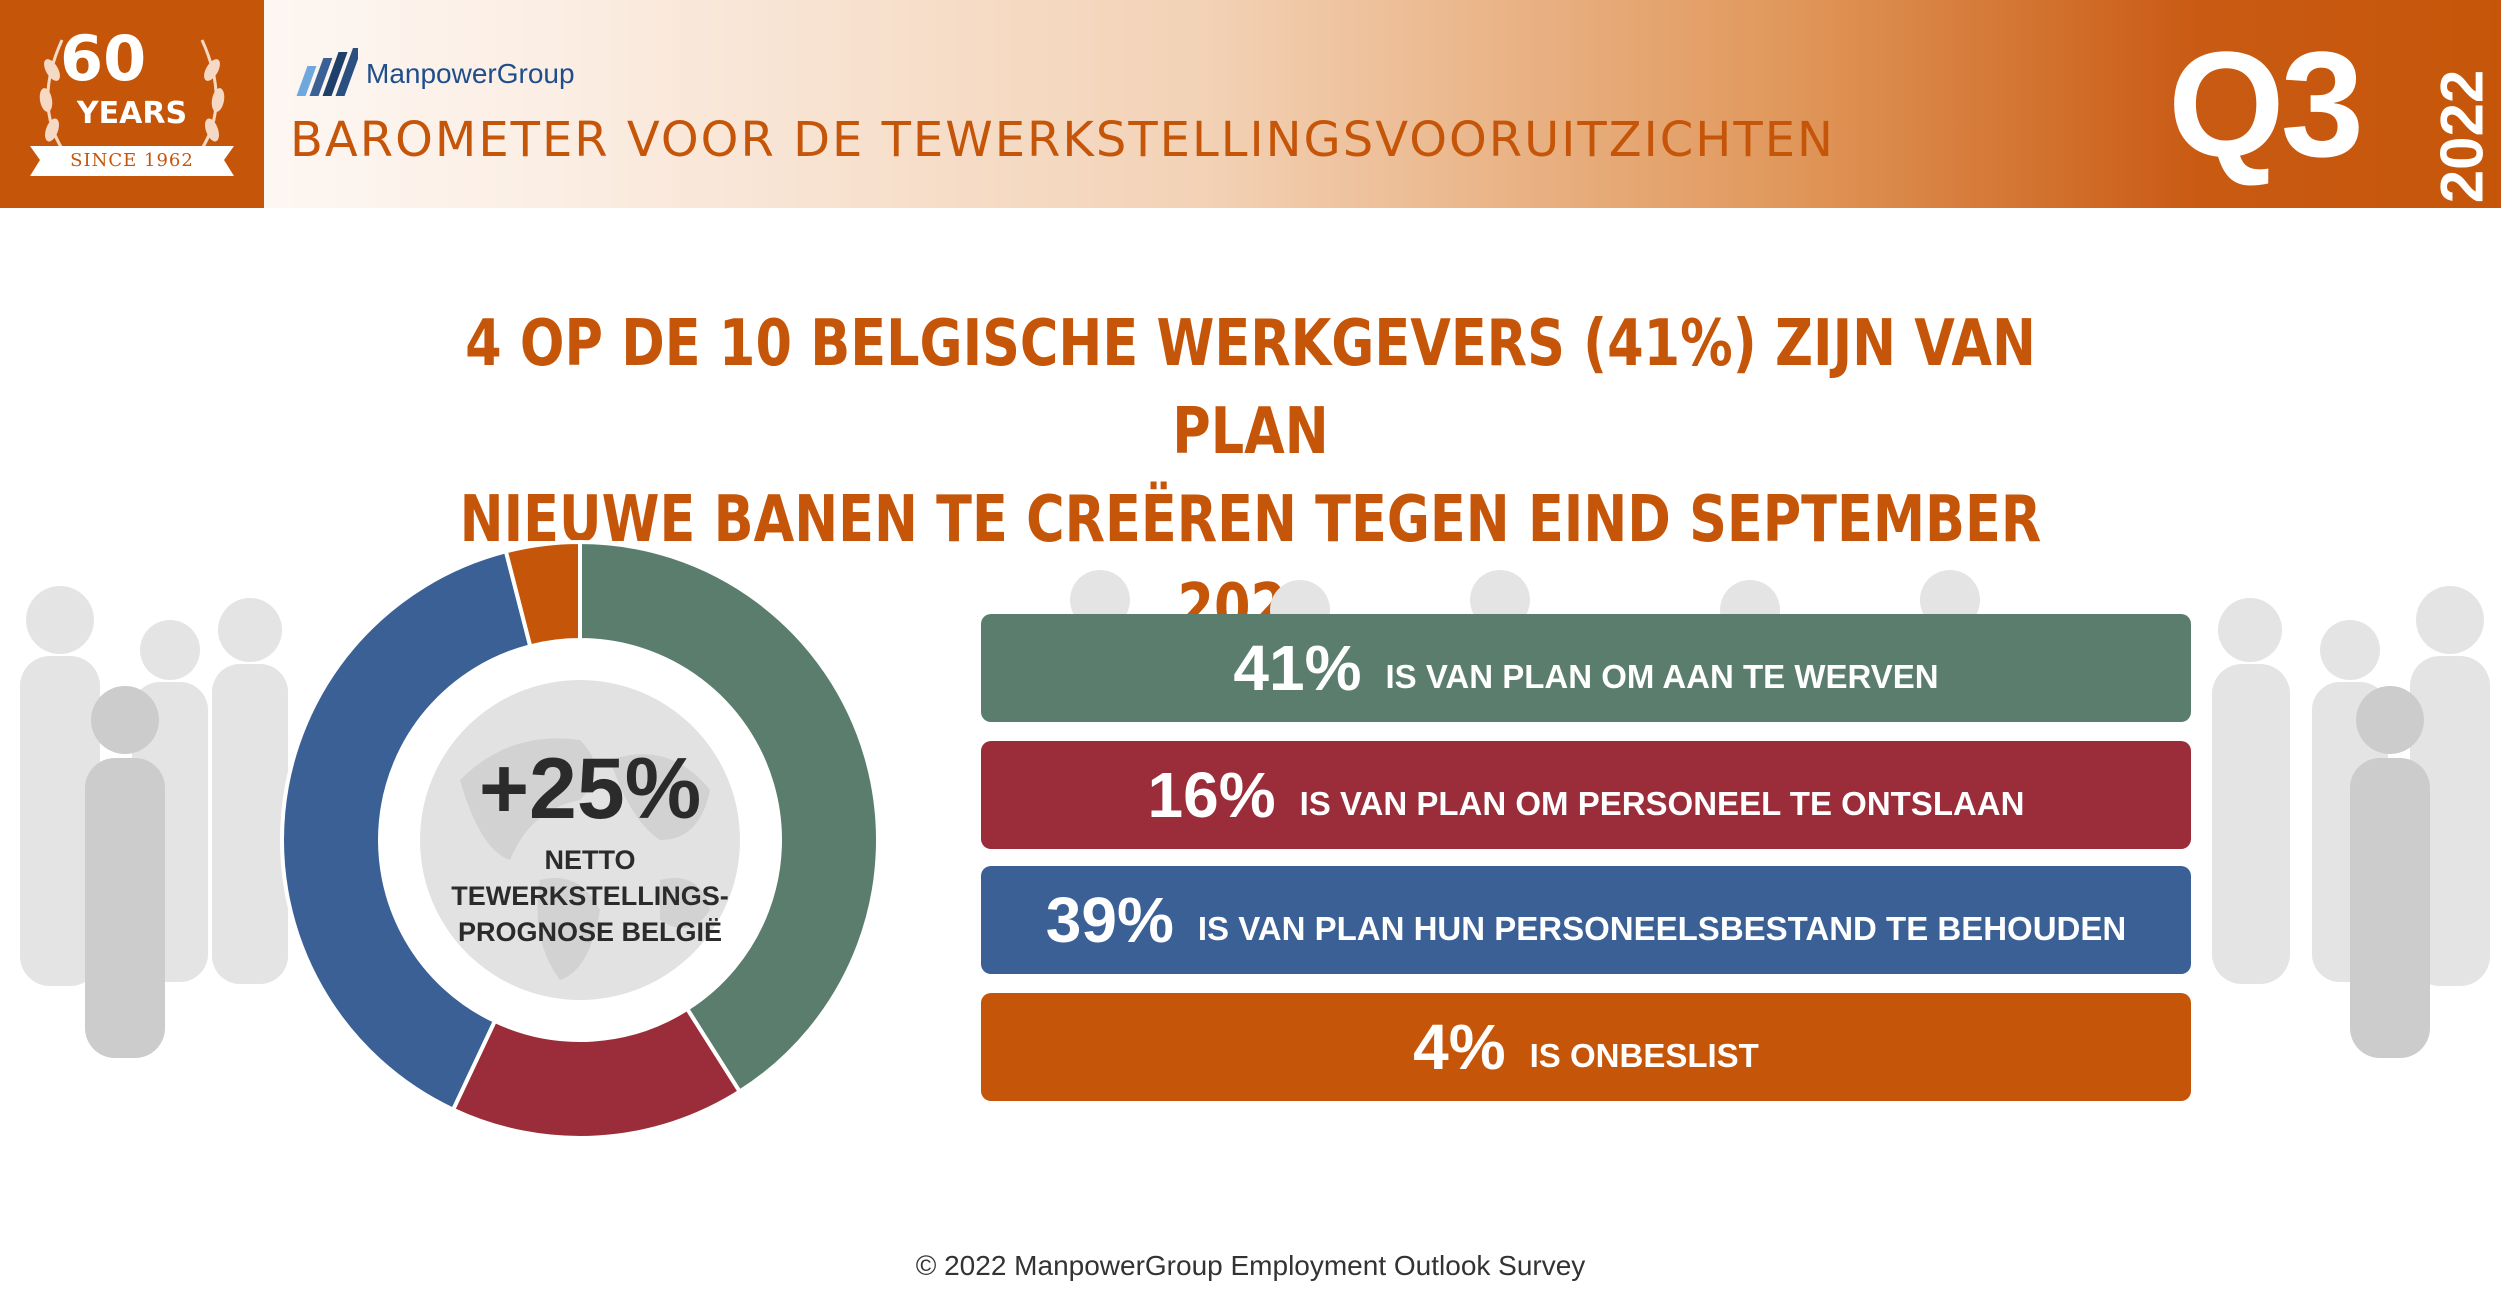  What do you see at coordinates (132, 160) in the screenshot?
I see `badge-since: SINCE 1962` at bounding box center [132, 160].